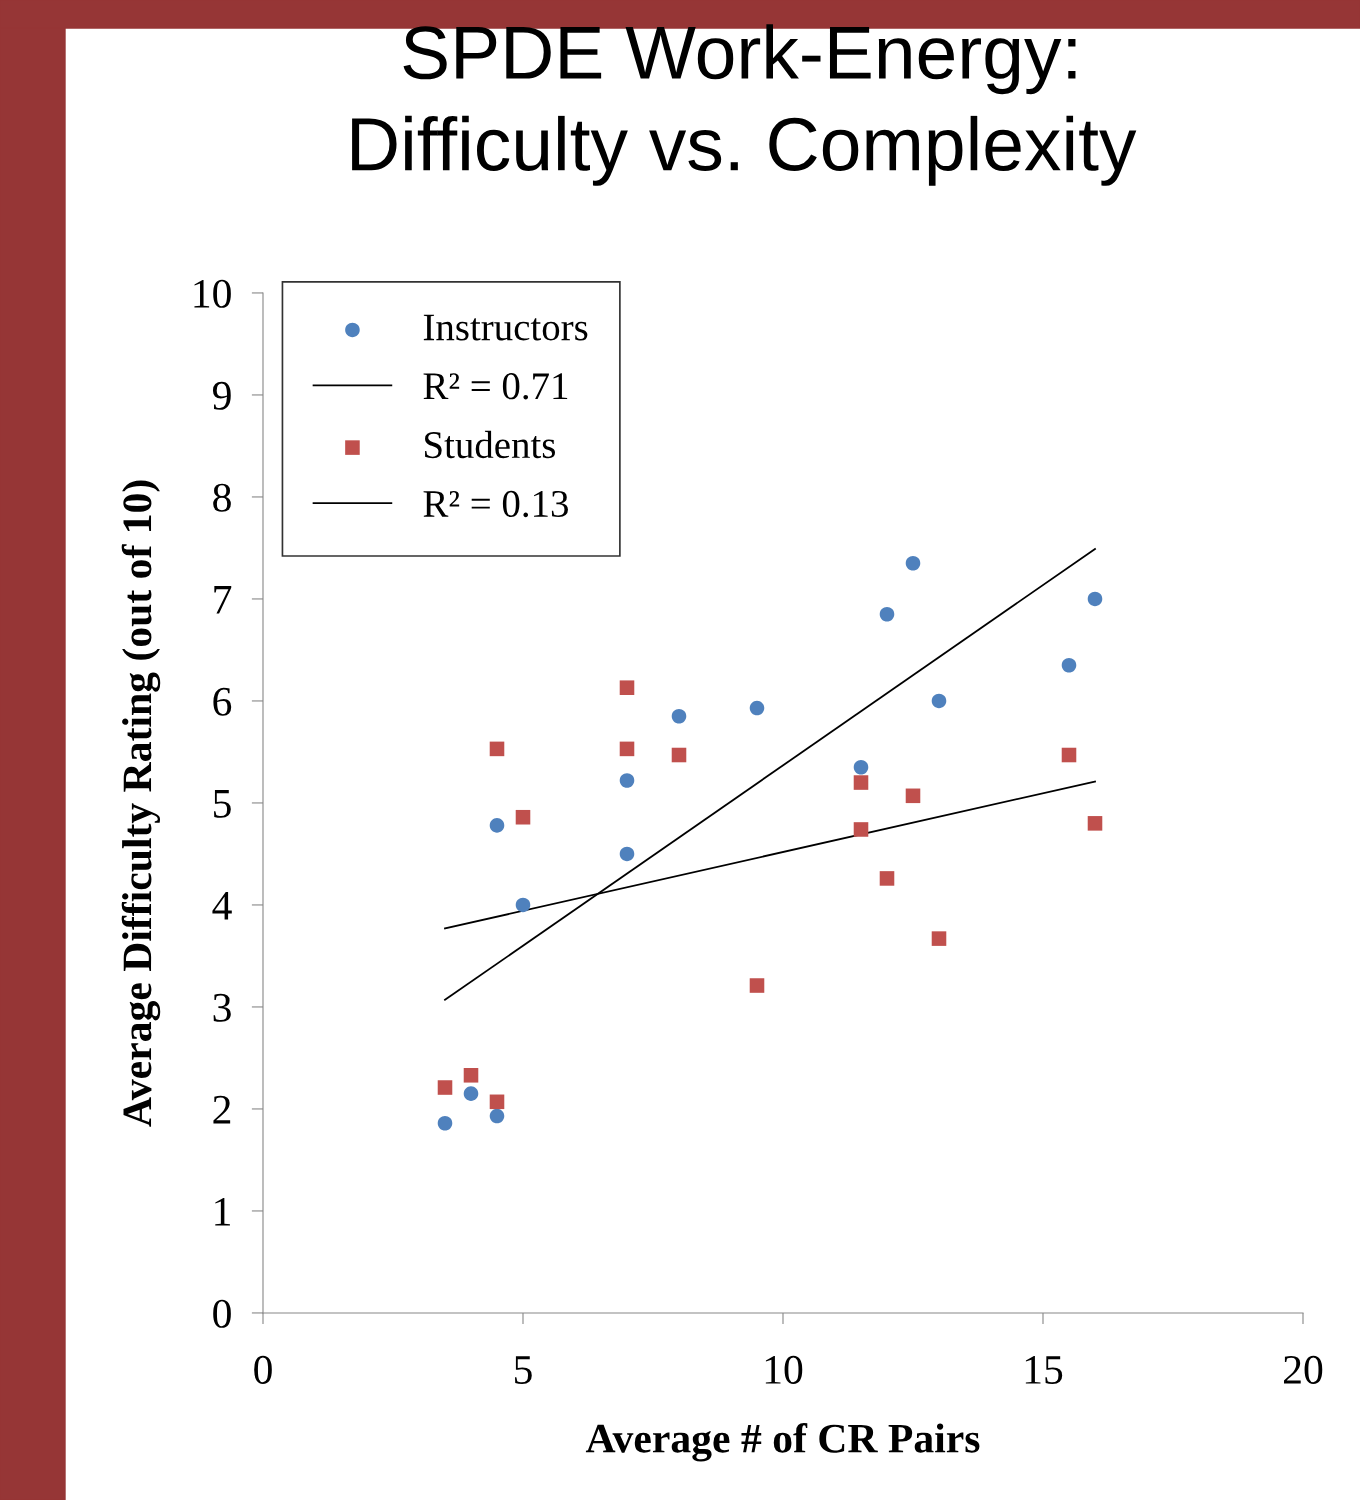  Describe the element at coordinates (222, 1109) in the screenshot. I see `y-tick-label: 2` at that location.